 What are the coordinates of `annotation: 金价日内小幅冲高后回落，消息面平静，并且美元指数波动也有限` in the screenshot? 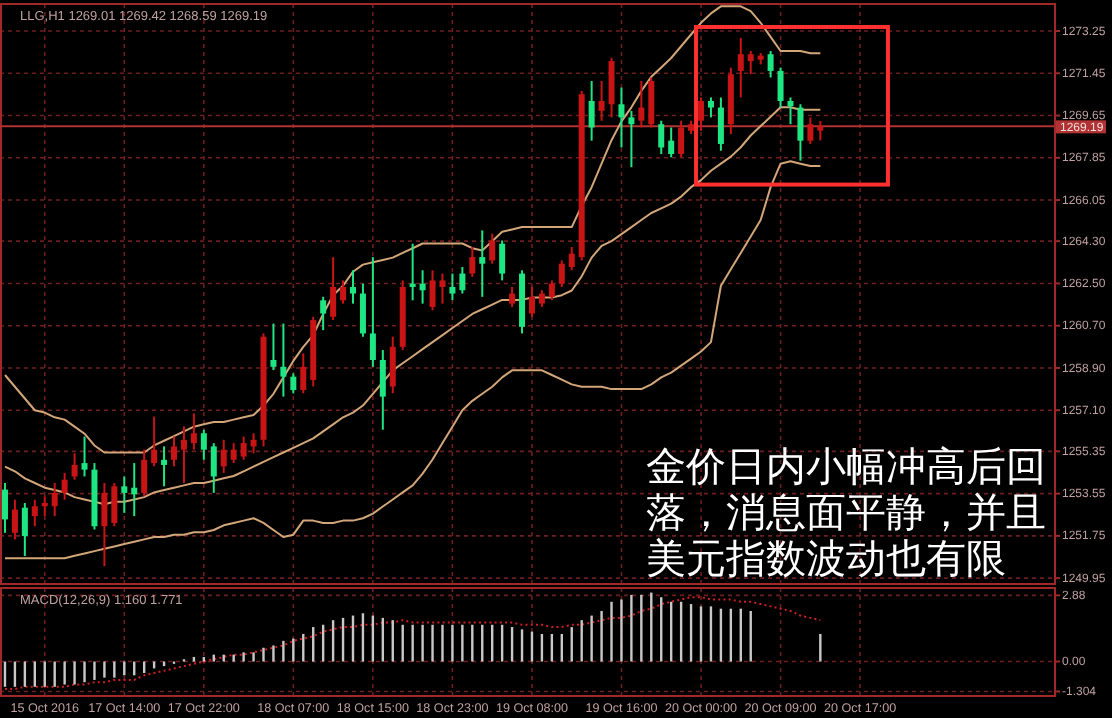 It's located at (846, 512).